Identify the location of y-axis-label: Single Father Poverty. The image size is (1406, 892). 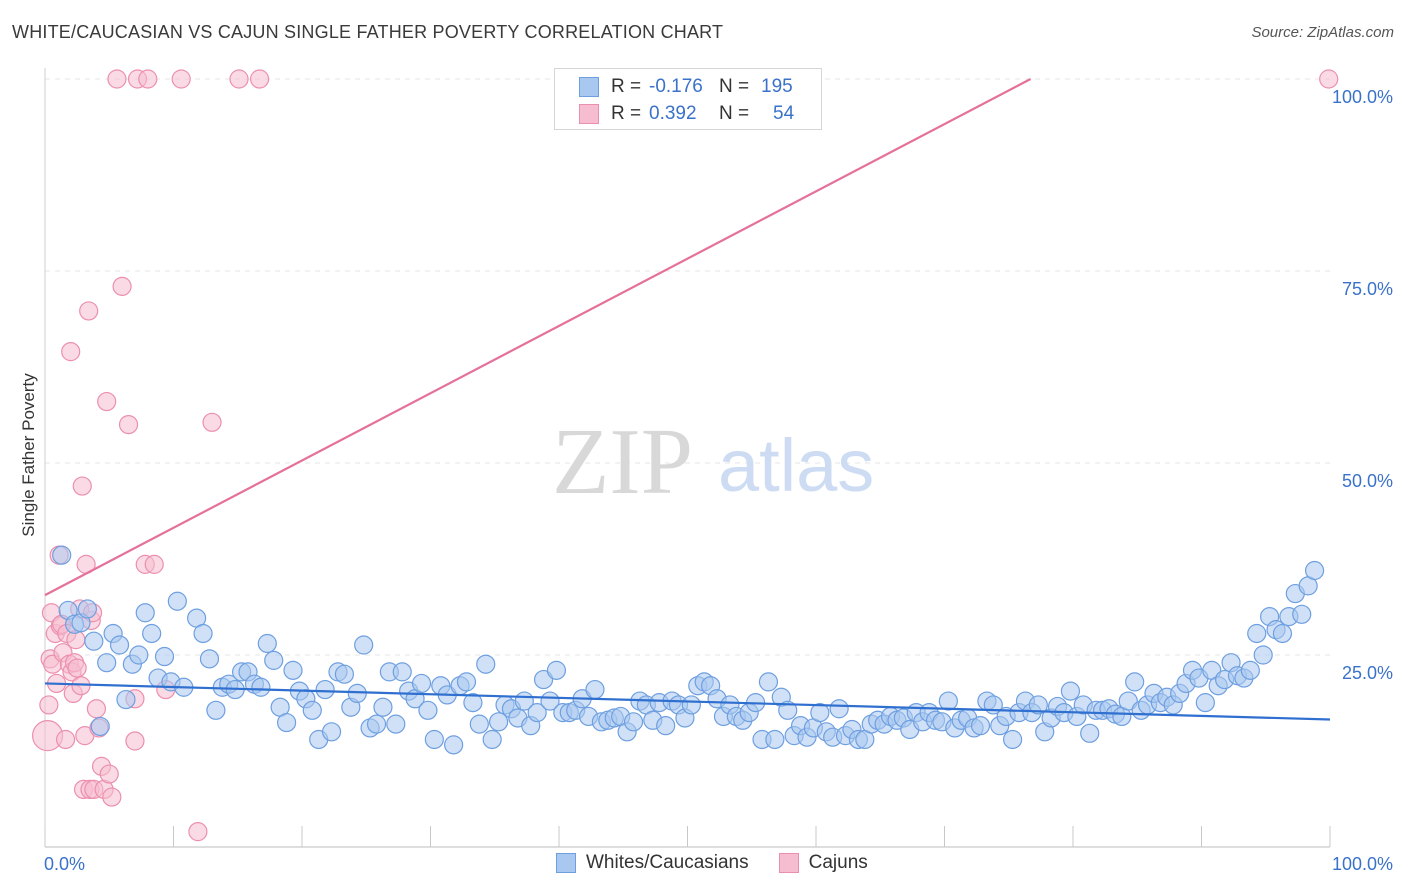
(28, 455).